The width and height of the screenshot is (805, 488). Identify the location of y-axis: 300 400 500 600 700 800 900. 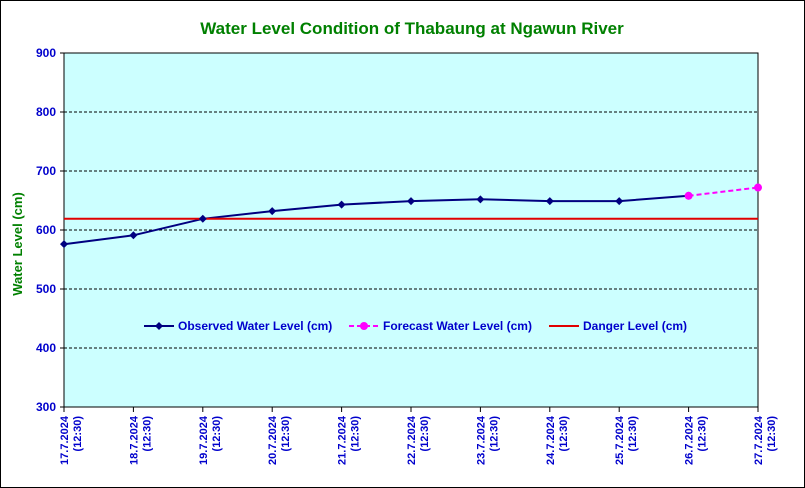
(50, 230).